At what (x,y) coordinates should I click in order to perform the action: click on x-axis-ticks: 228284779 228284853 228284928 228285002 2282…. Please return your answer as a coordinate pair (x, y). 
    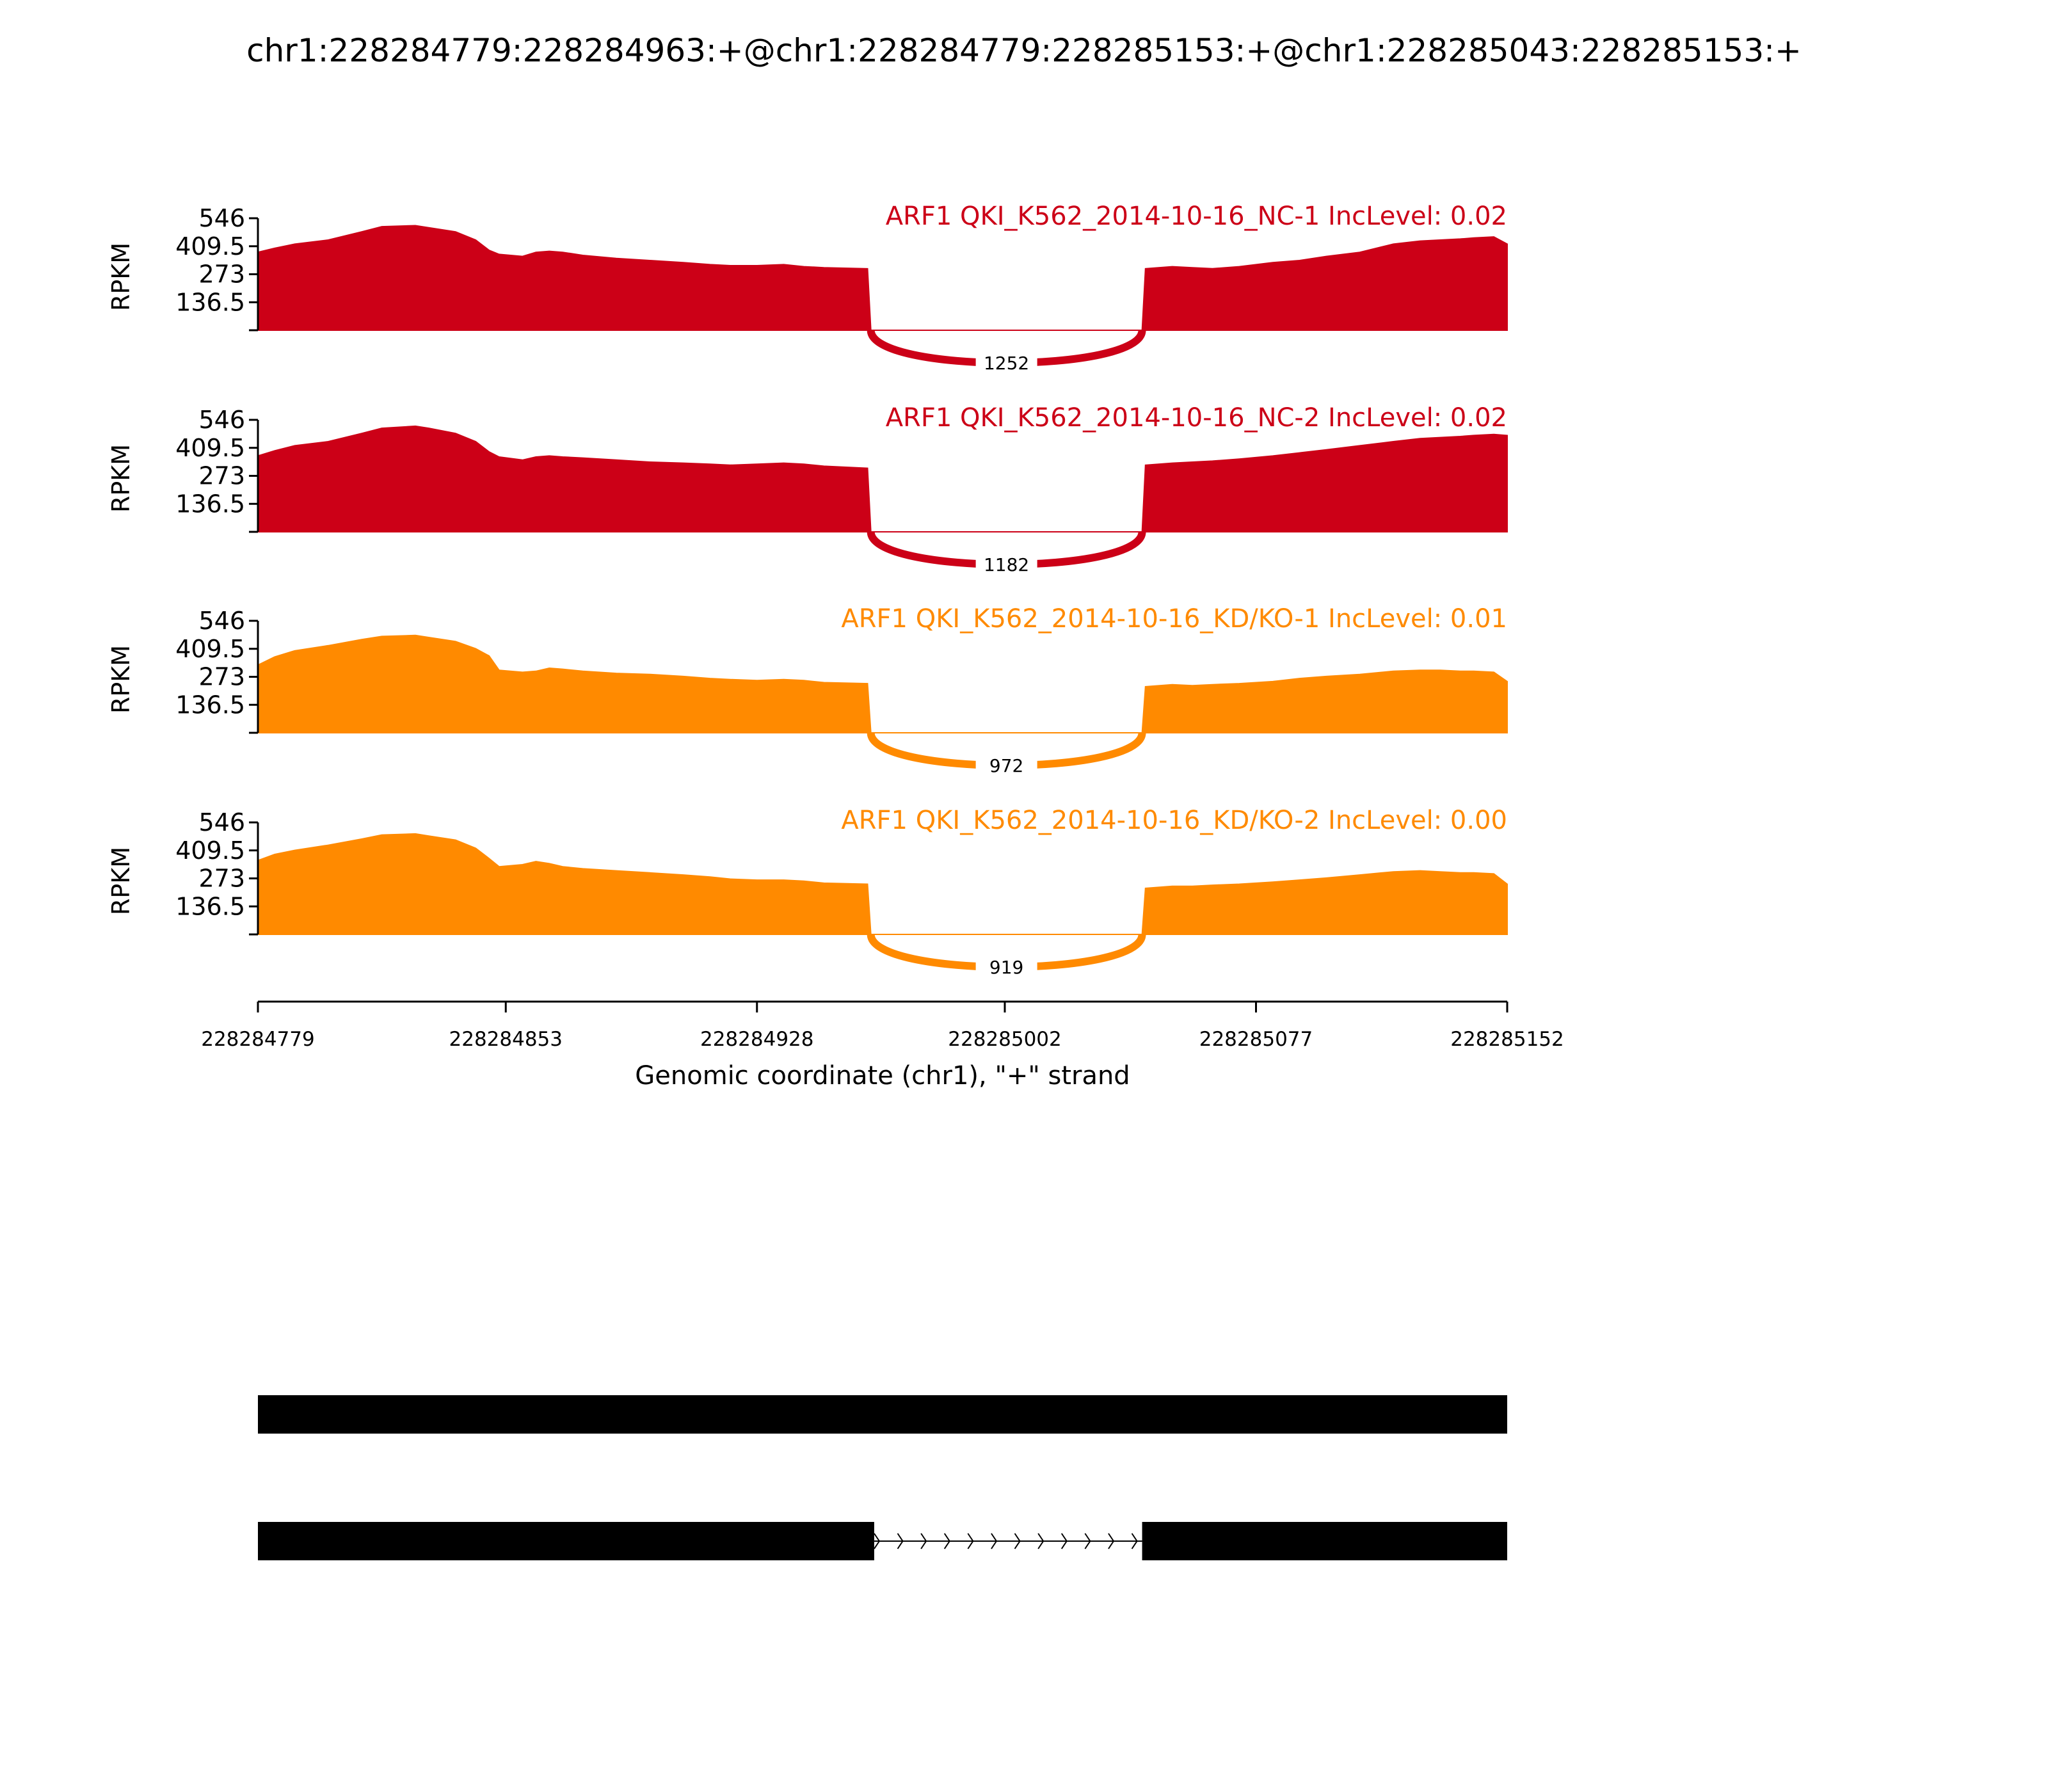
    Looking at the image, I should click on (882, 1026).